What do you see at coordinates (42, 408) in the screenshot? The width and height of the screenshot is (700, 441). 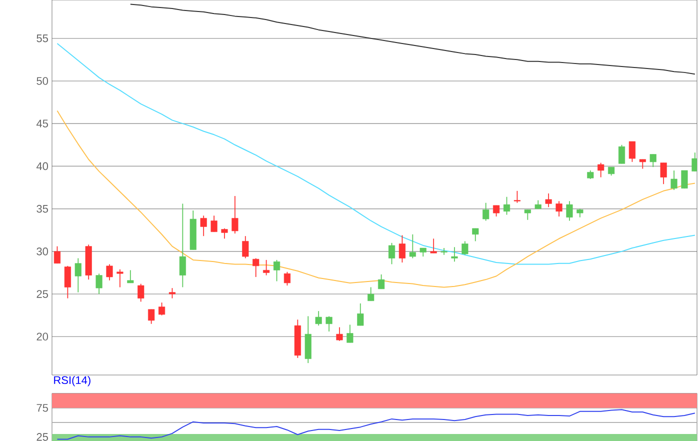 I see `y-tick-label: 75` at bounding box center [42, 408].